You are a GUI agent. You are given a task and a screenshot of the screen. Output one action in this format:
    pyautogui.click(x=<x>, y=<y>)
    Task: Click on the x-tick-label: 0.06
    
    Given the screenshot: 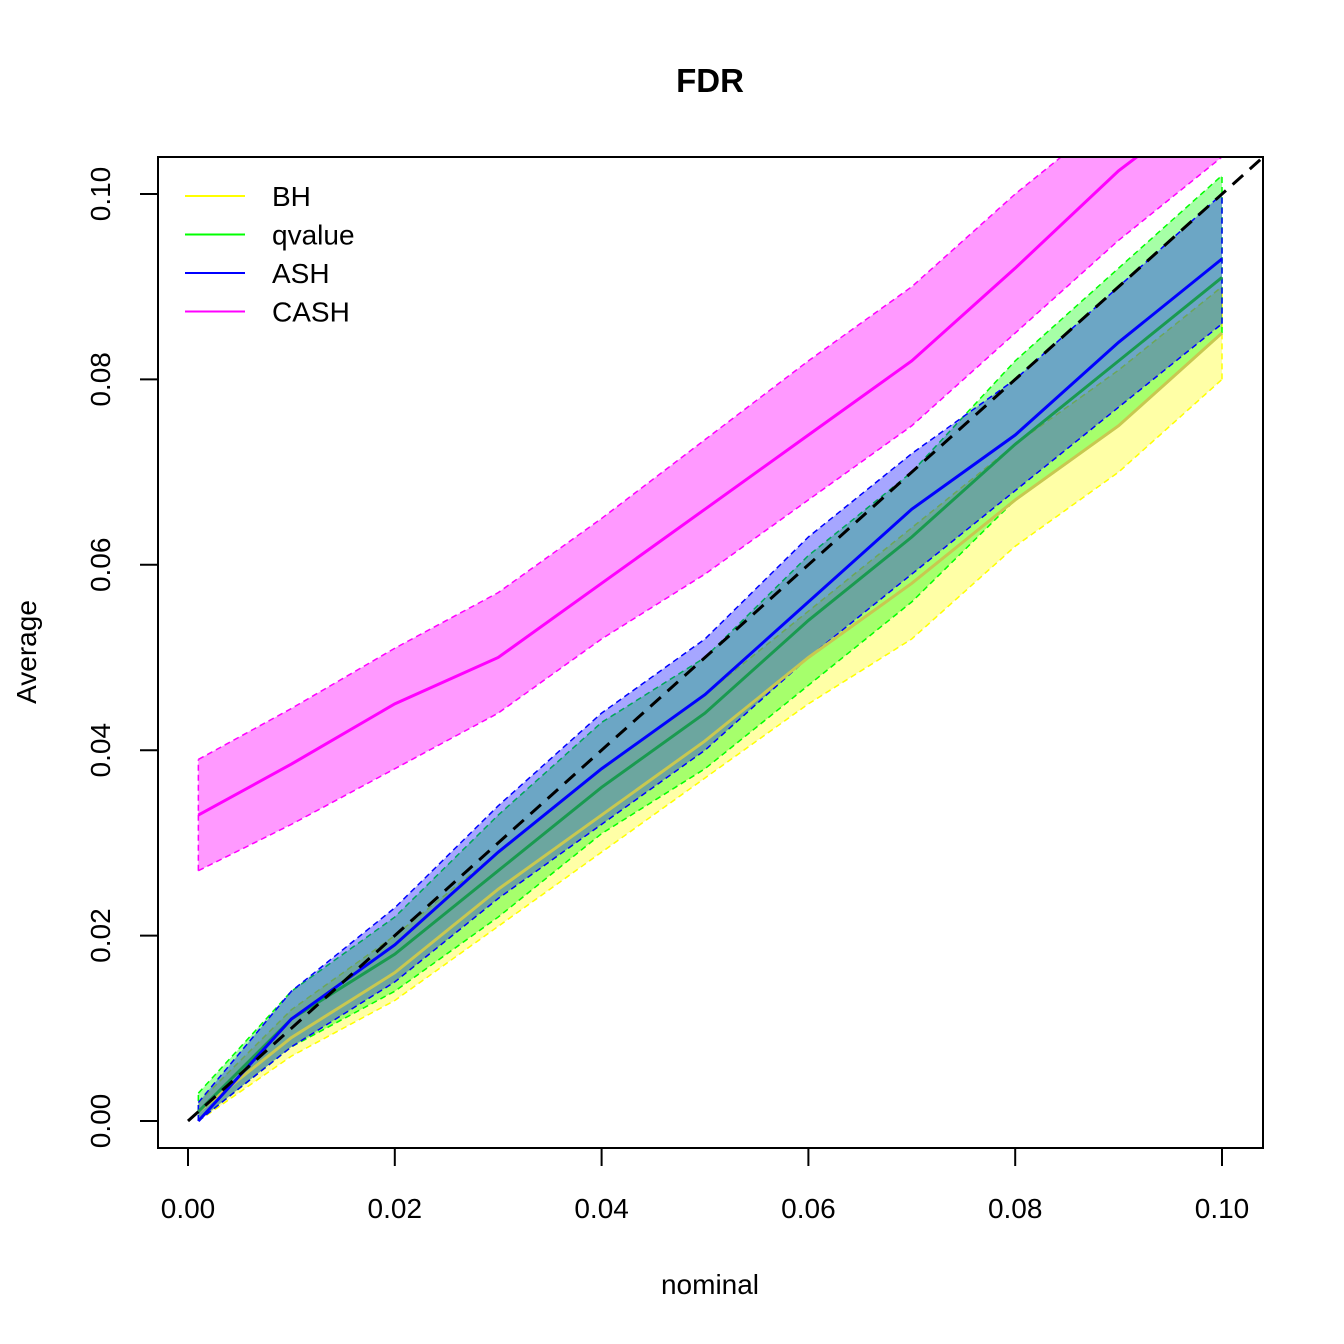 What is the action you would take?
    pyautogui.click(x=808, y=1208)
    